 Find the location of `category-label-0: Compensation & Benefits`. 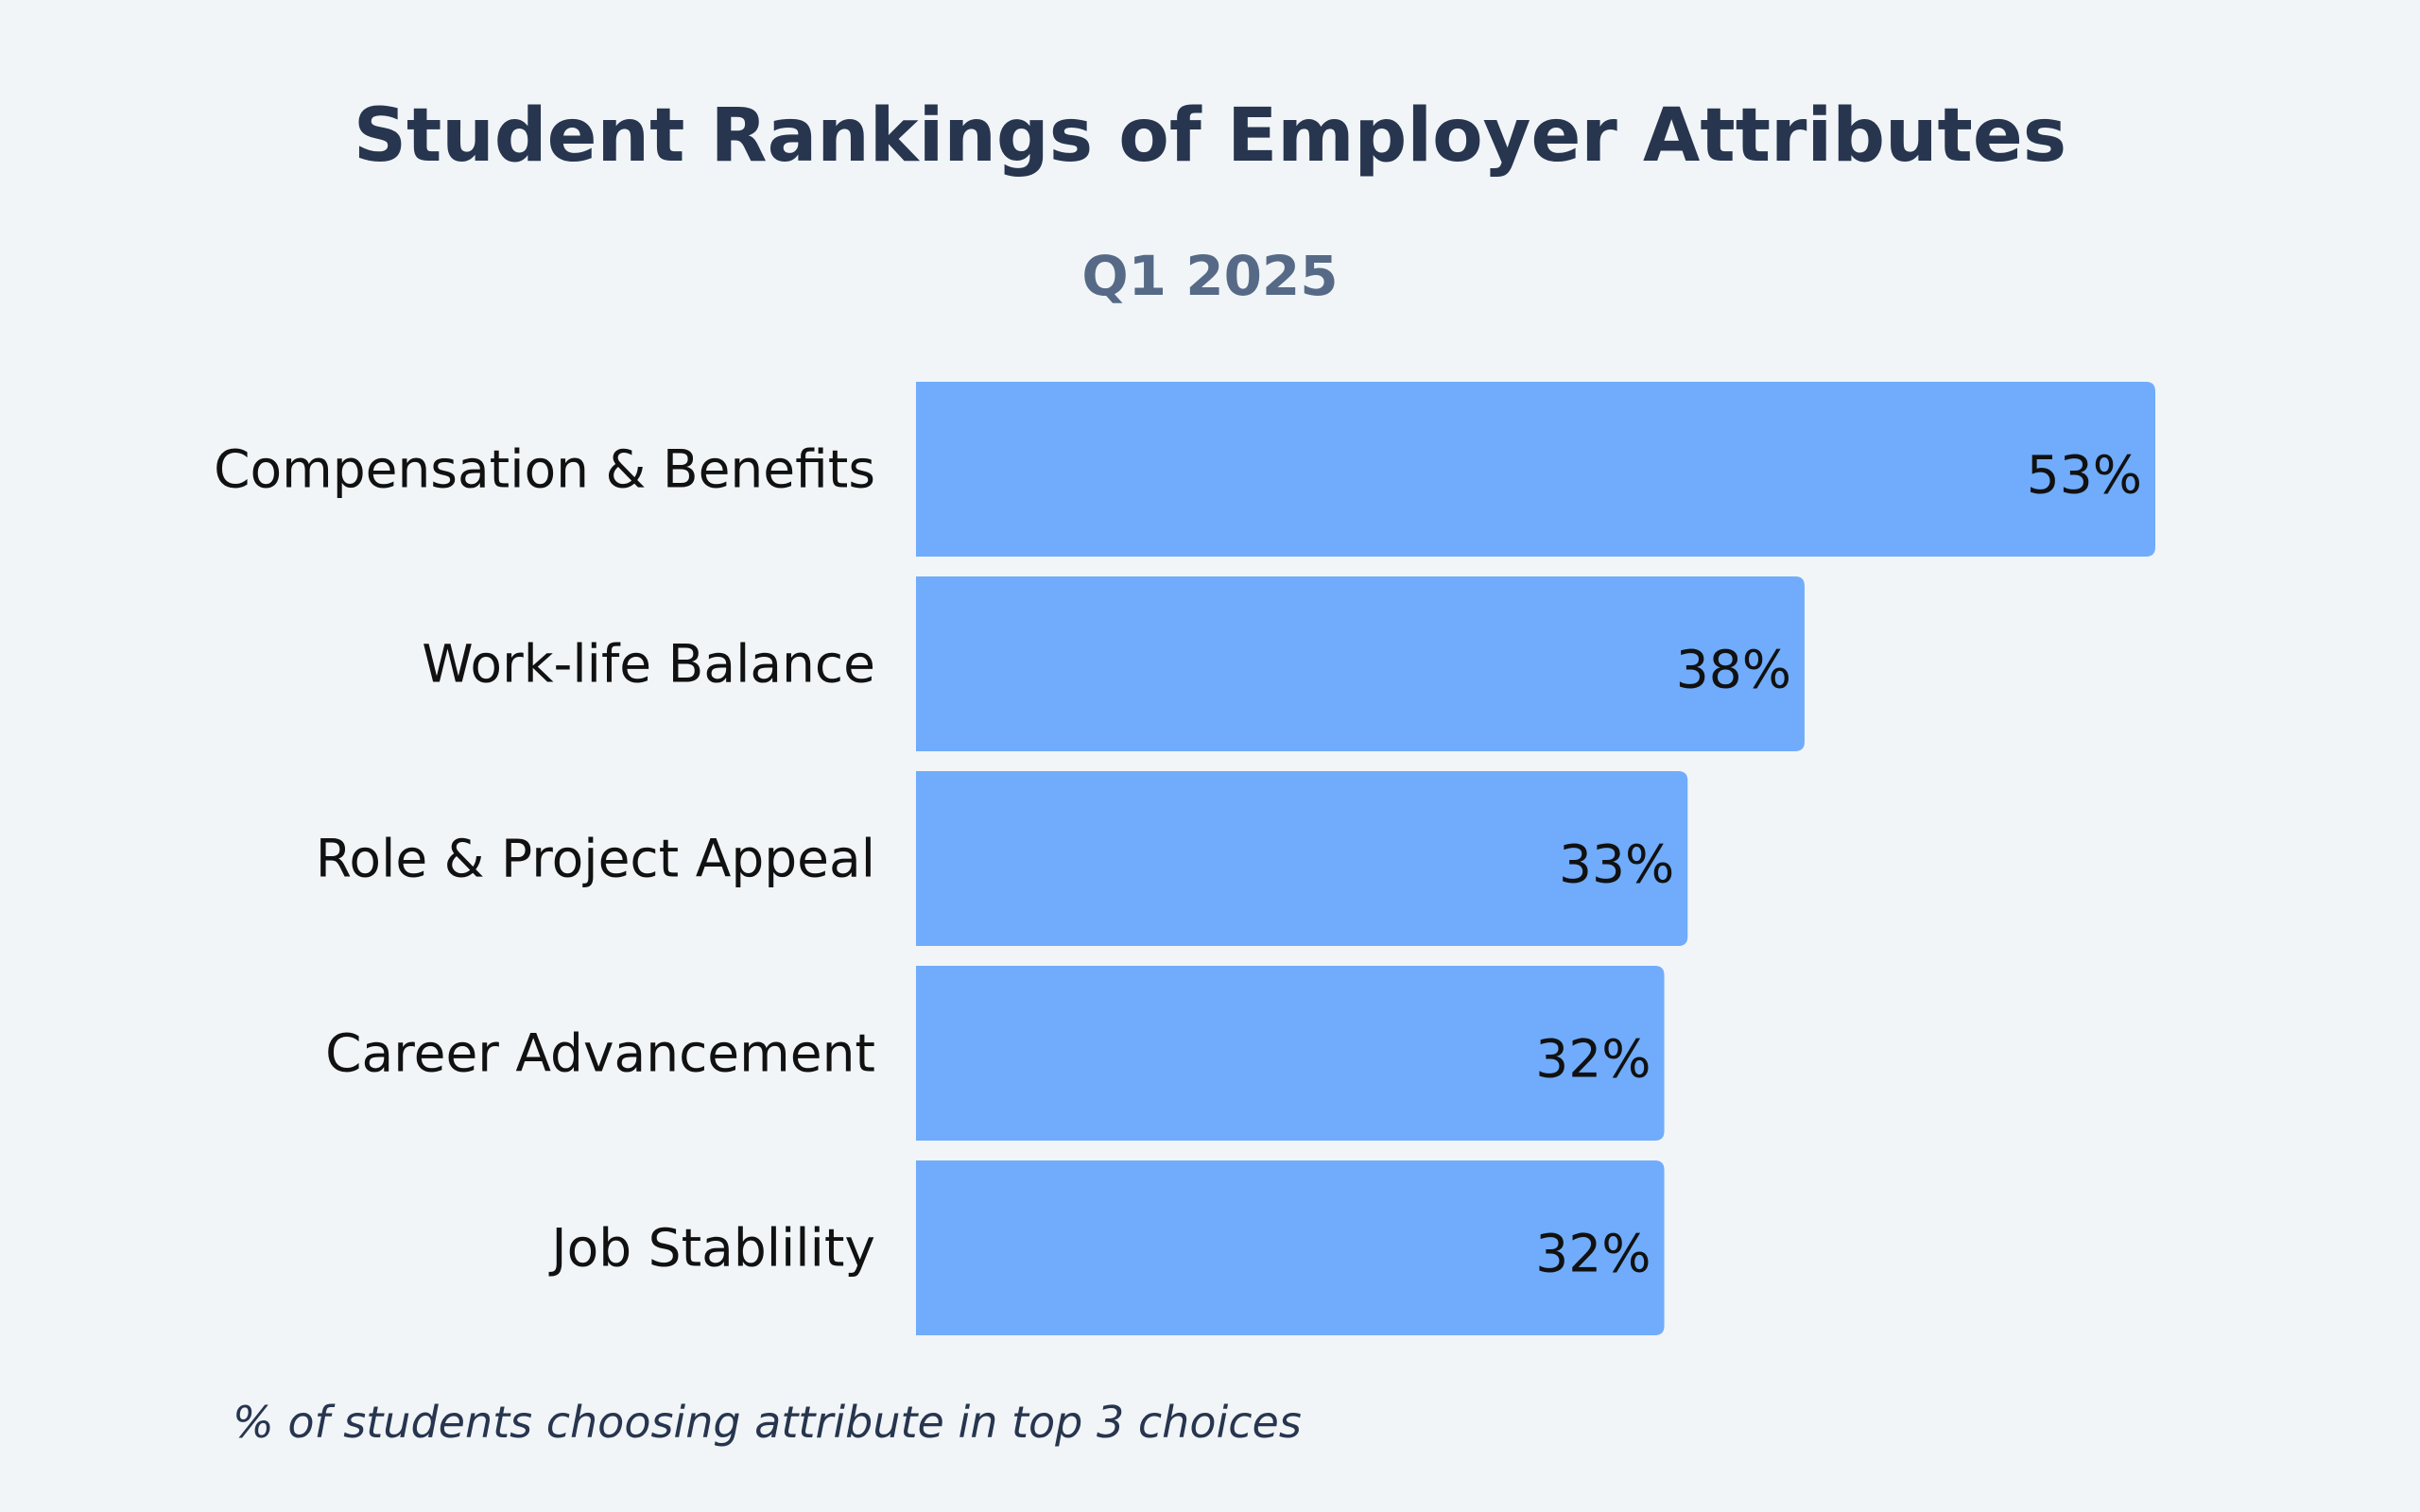

category-label-0: Compensation & Benefits is located at coordinates (544, 469).